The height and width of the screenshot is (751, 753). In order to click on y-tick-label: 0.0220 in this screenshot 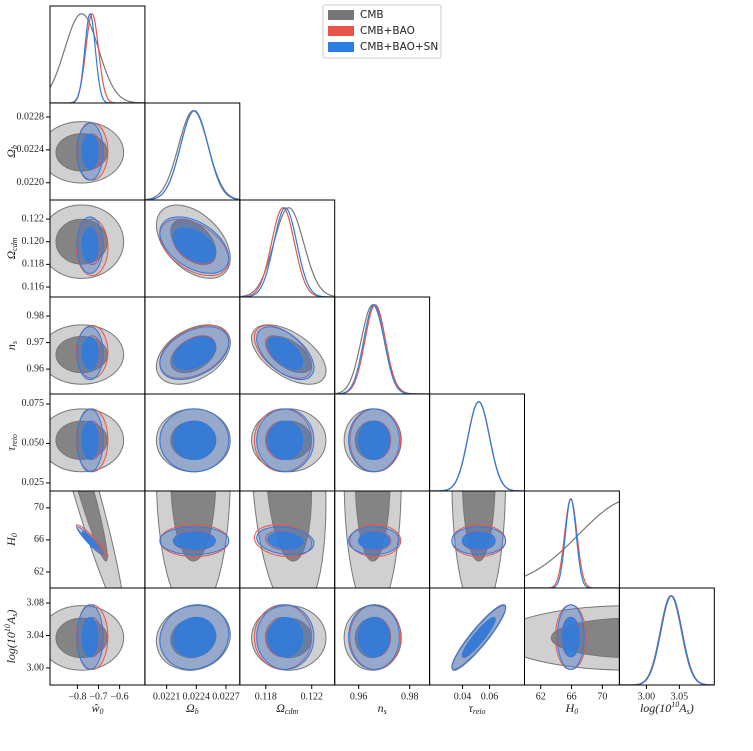, I will do `click(31, 182)`.